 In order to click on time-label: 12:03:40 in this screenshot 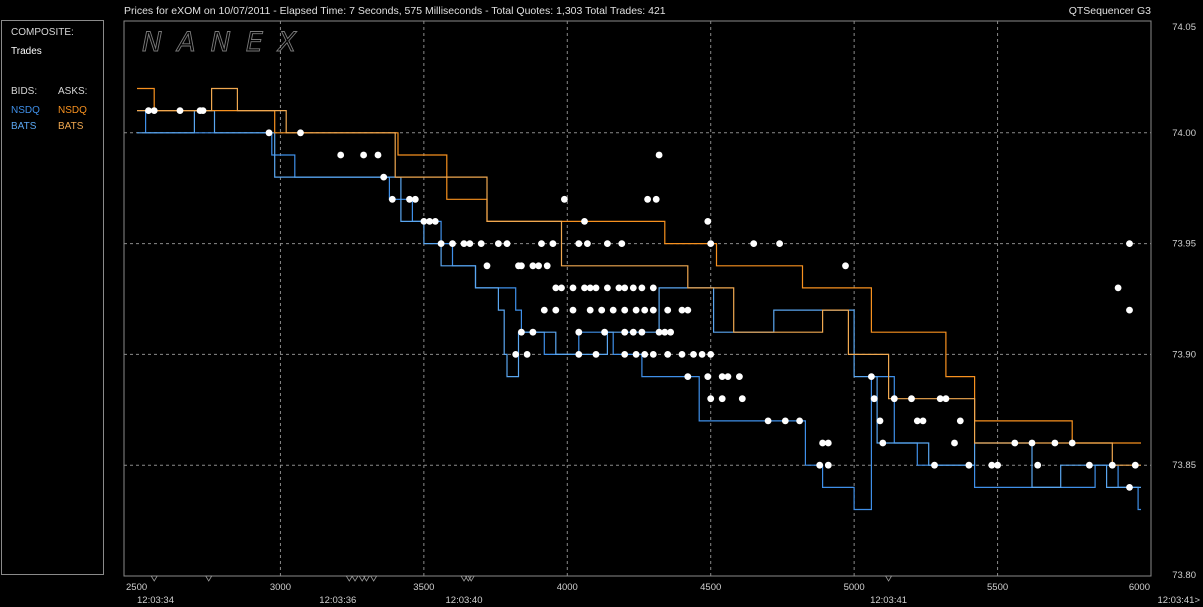, I will do `click(464, 600)`.